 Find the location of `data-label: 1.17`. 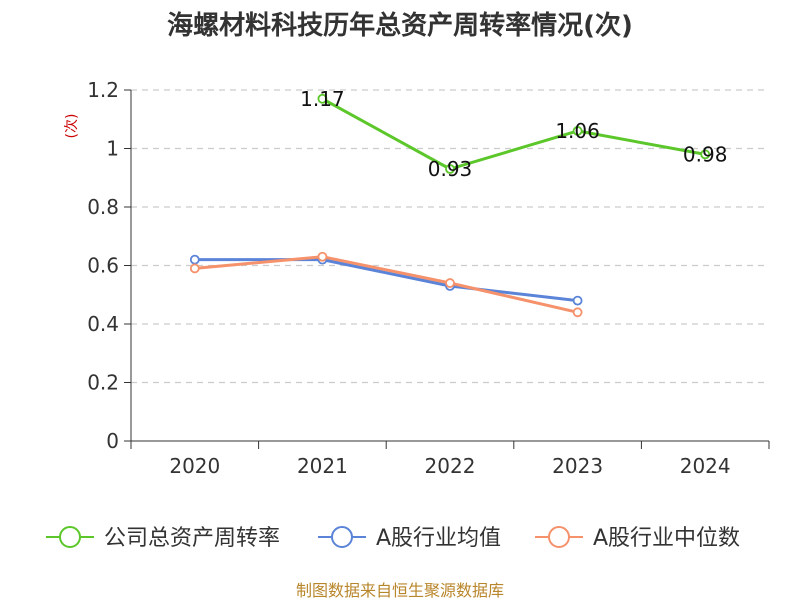

data-label: 1.17 is located at coordinates (322, 99).